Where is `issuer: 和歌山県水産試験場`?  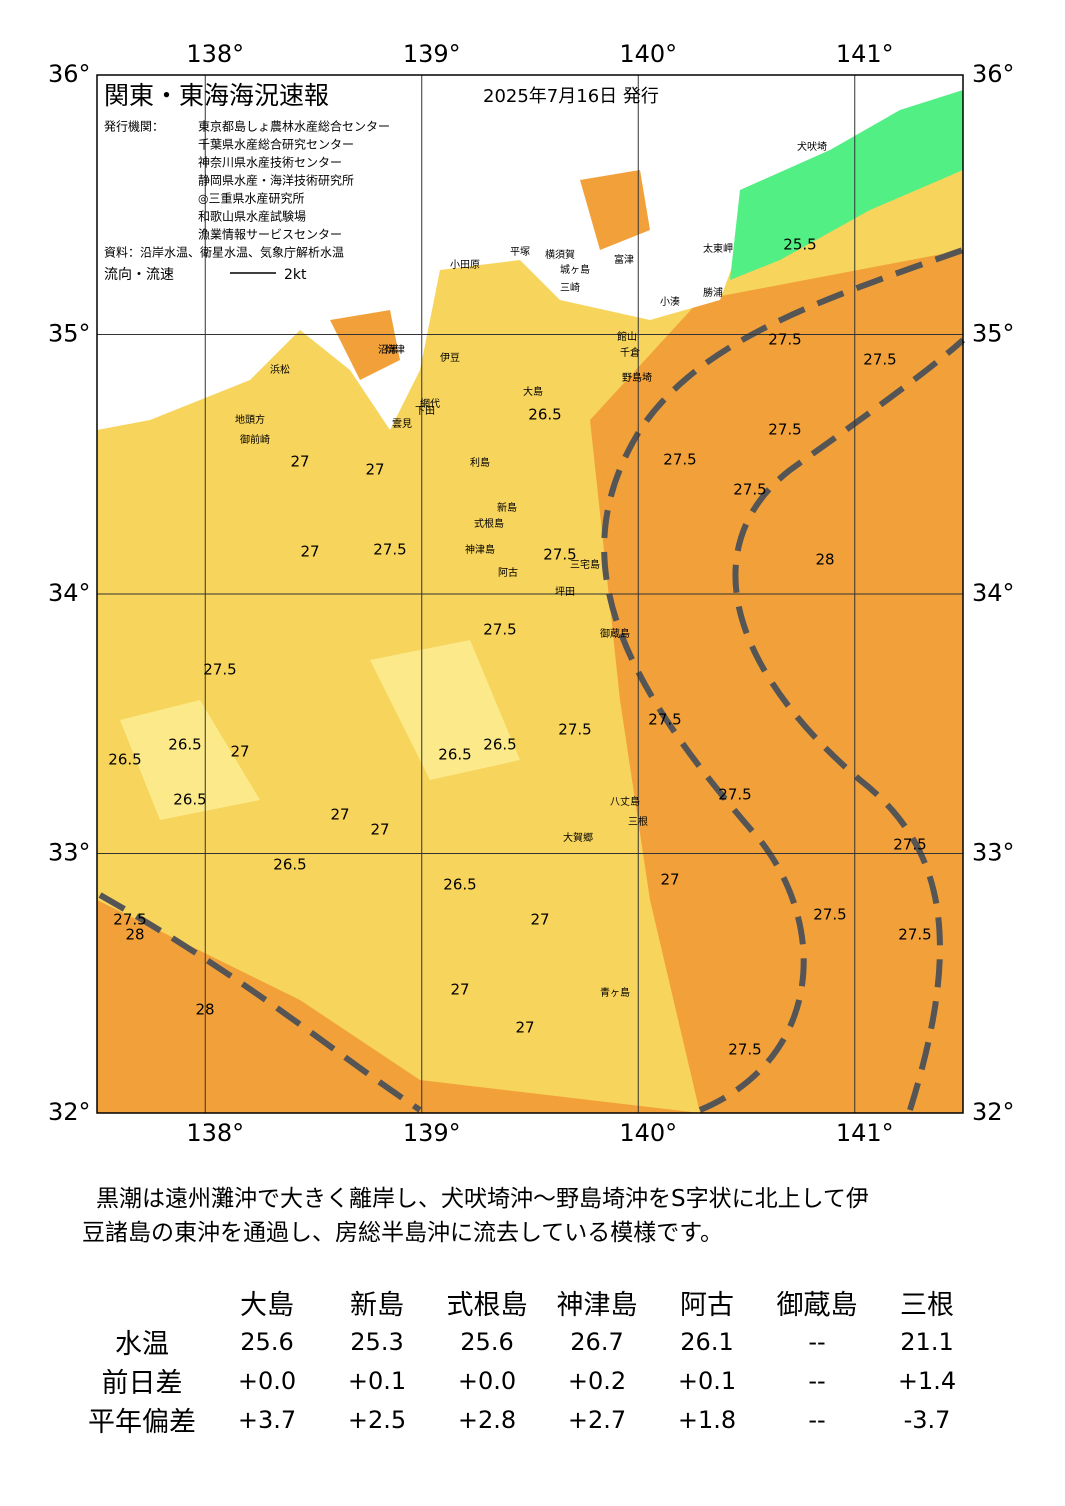
issuer: 和歌山県水産試験場 is located at coordinates (252, 216).